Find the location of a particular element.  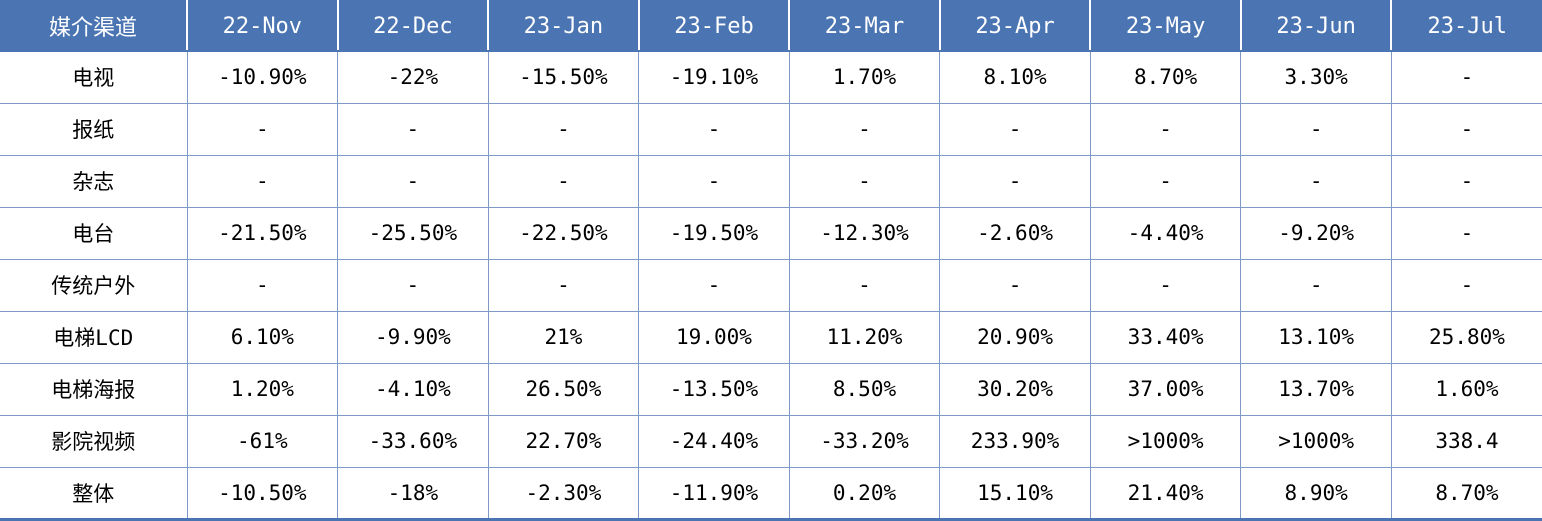

table-cell: 11.20% is located at coordinates (864, 337).